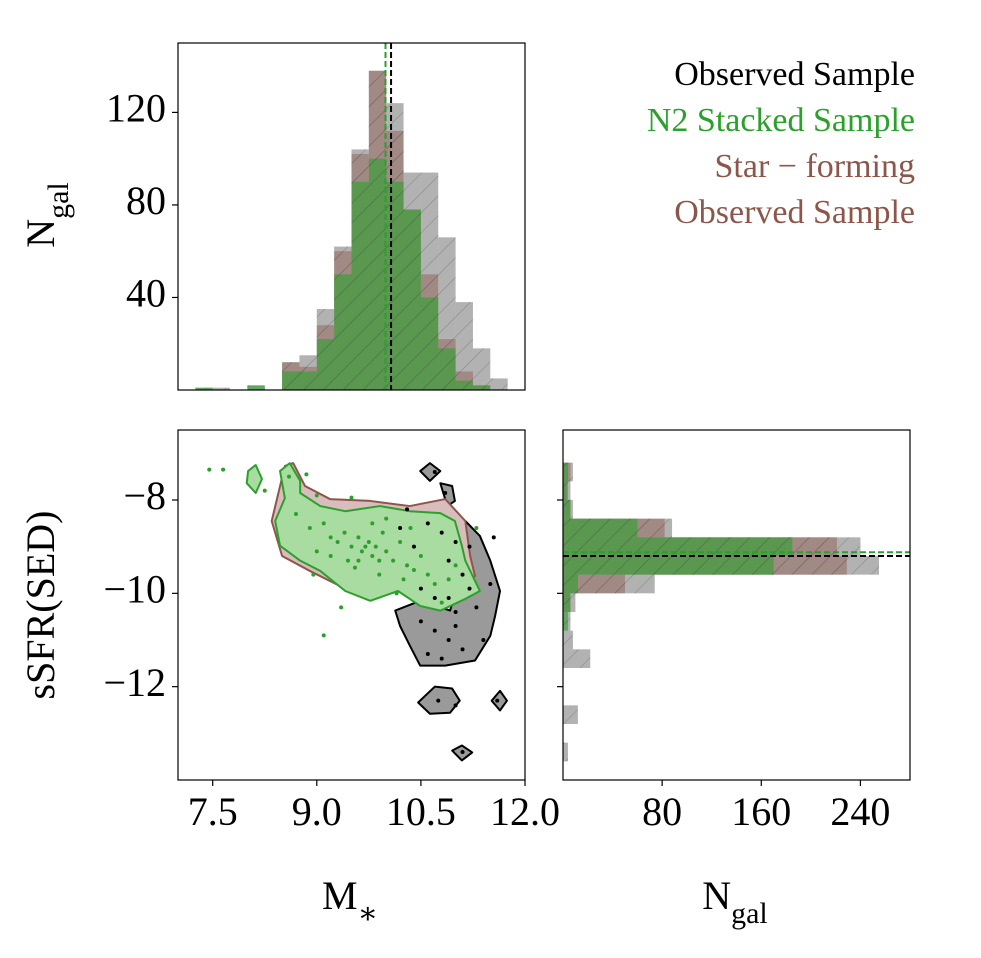 The height and width of the screenshot is (958, 981). Describe the element at coordinates (662, 811) in the screenshot. I see `x-tick-label: 80` at that location.